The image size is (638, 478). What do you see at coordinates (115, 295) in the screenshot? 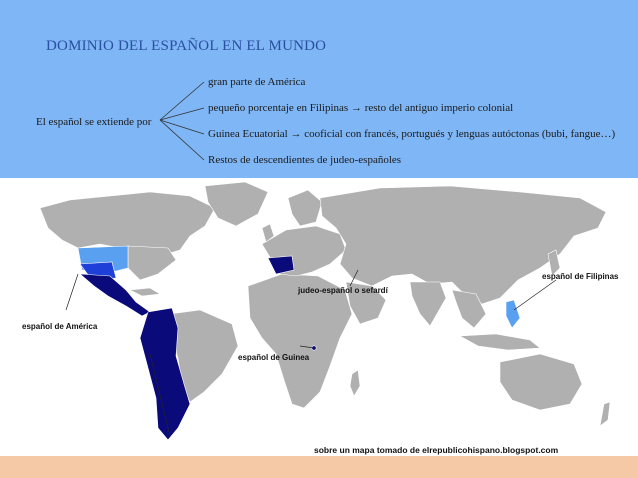
I see `mexico-central-america` at bounding box center [115, 295].